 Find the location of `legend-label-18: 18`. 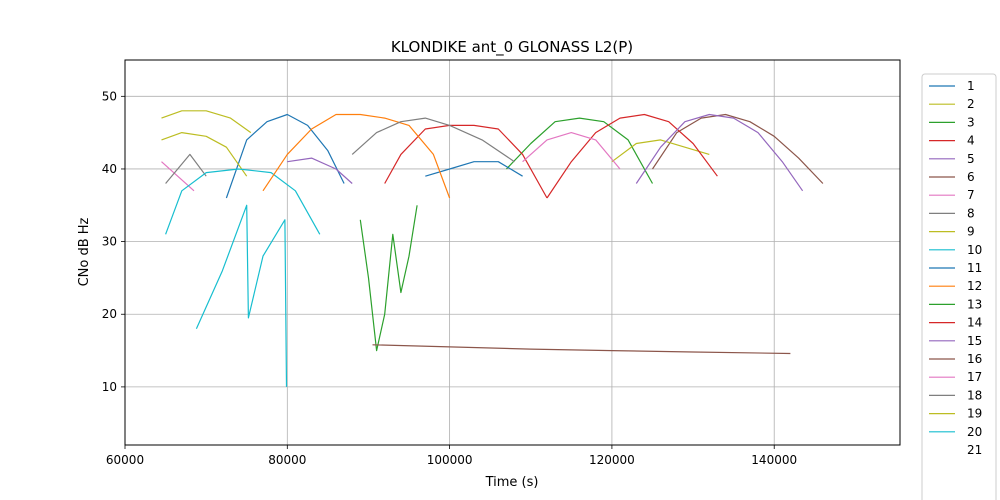

legend-label-18: 18 is located at coordinates (974, 395).